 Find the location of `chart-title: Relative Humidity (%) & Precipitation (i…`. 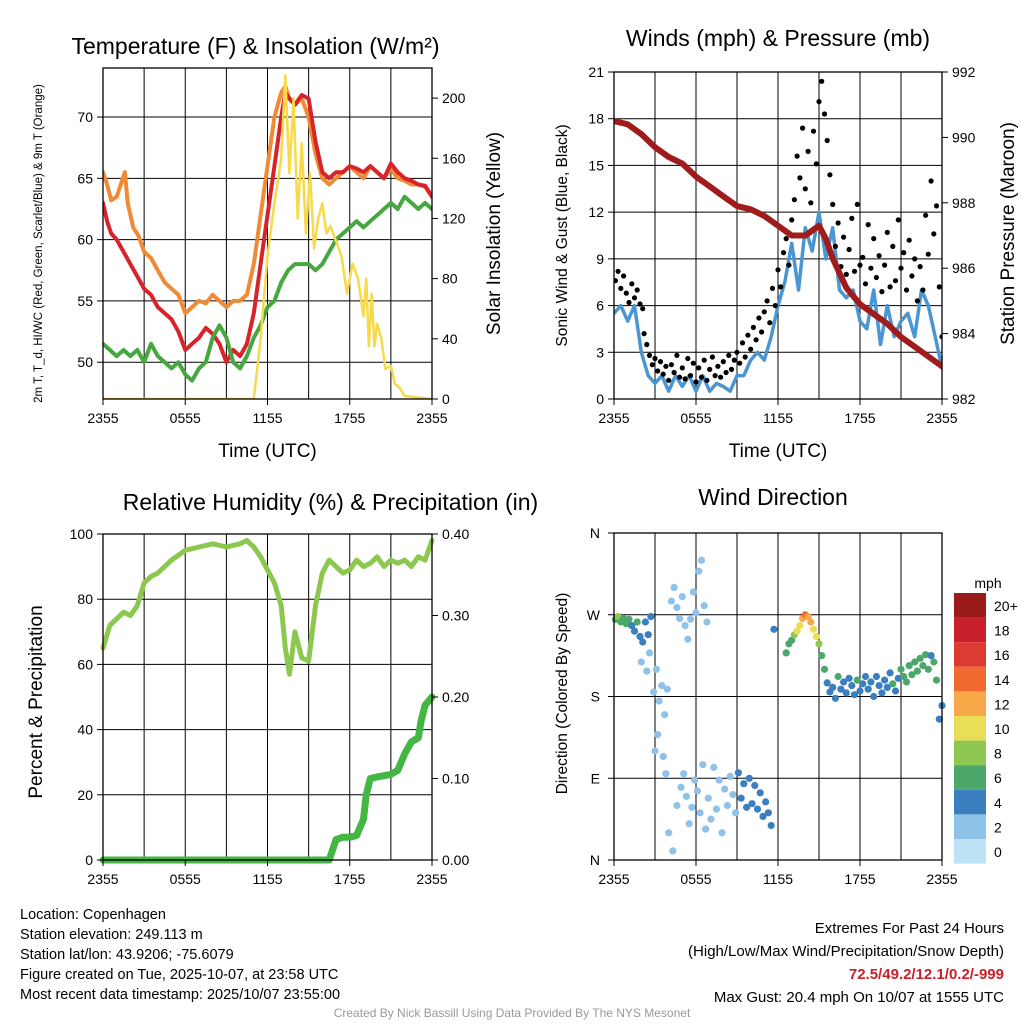

chart-title: Relative Humidity (%) & Precipitation (i… is located at coordinates (330, 502).